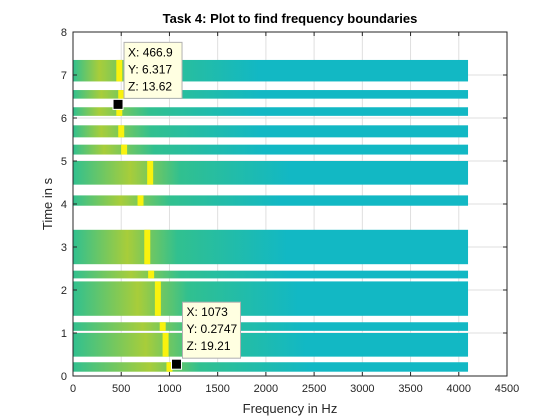 The image size is (560, 420). I want to click on x-tick-label: 500, so click(121, 389).